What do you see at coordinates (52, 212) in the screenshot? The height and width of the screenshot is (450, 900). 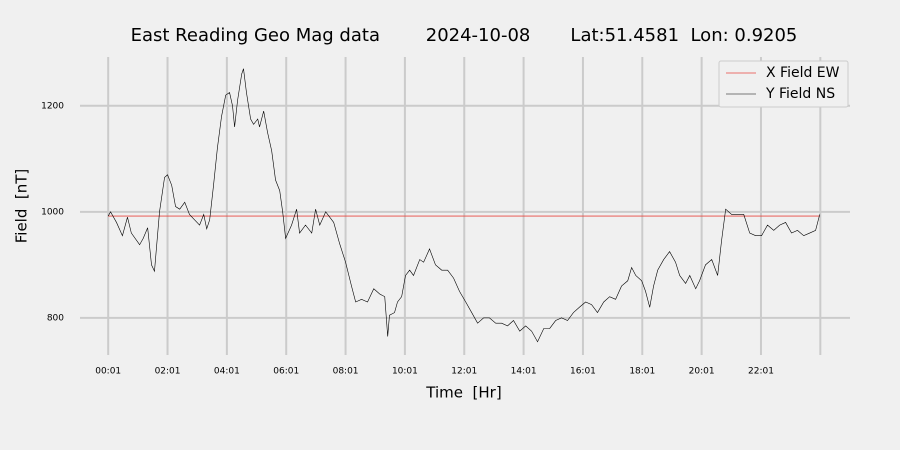 I see `y-tick-label: 1000` at bounding box center [52, 212].